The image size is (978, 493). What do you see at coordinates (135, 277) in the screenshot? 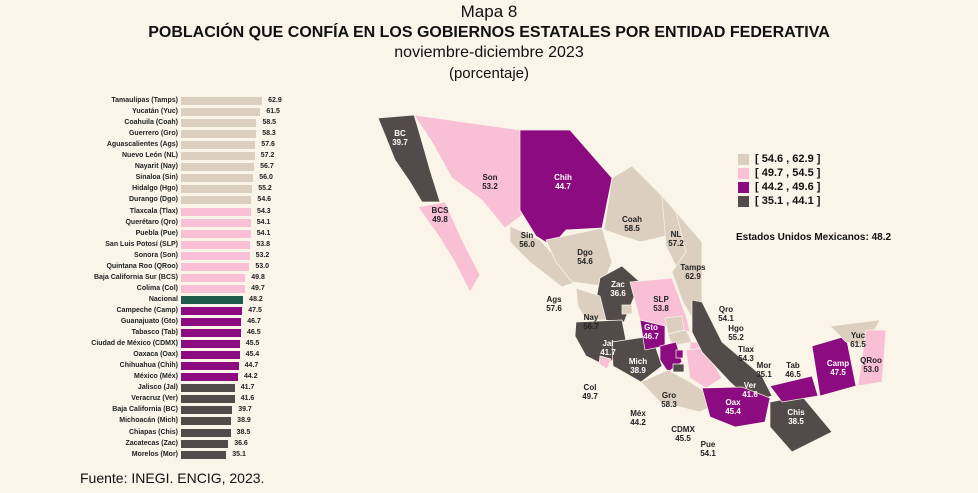
I see `bar-label: Baja California Sur (BCS)` at bounding box center [135, 277].